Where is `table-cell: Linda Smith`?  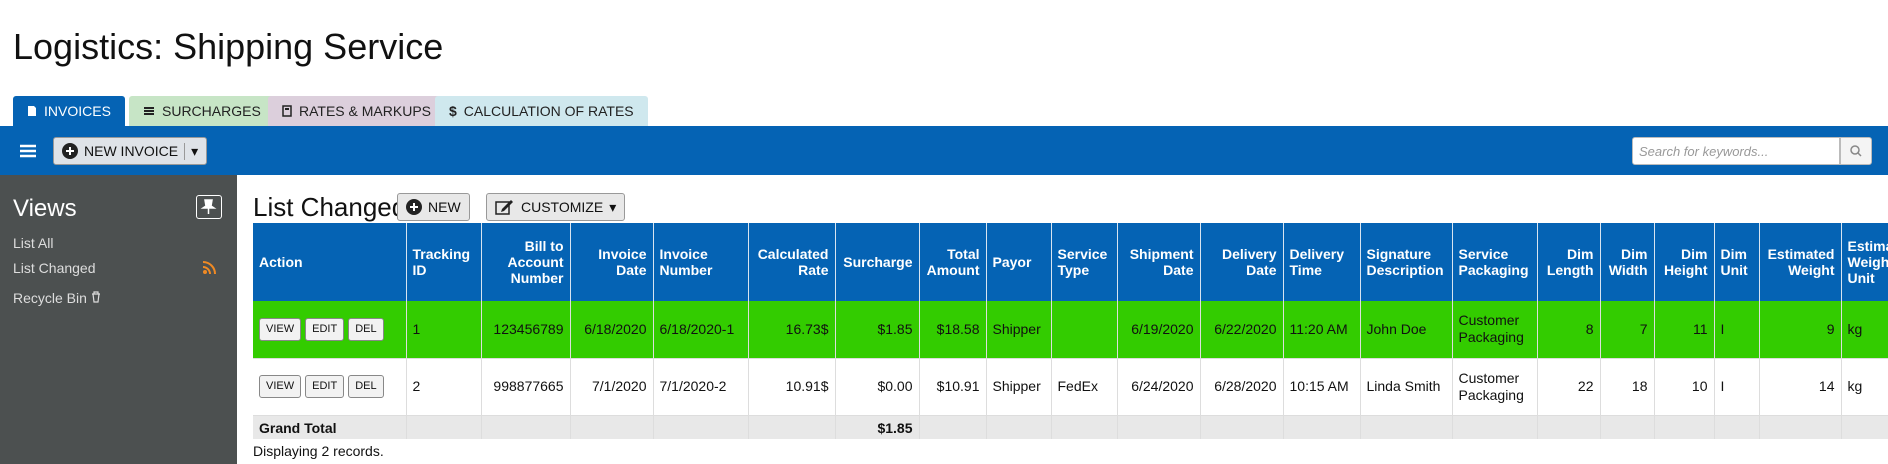
table-cell: Linda Smith is located at coordinates (1406, 387).